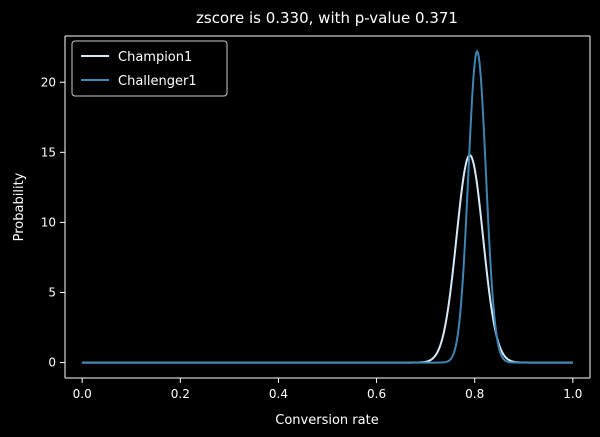 The image size is (600, 437). Describe the element at coordinates (327, 18) in the screenshot. I see `chart-title: zscore is 0.330, with p-value 0.371` at that location.